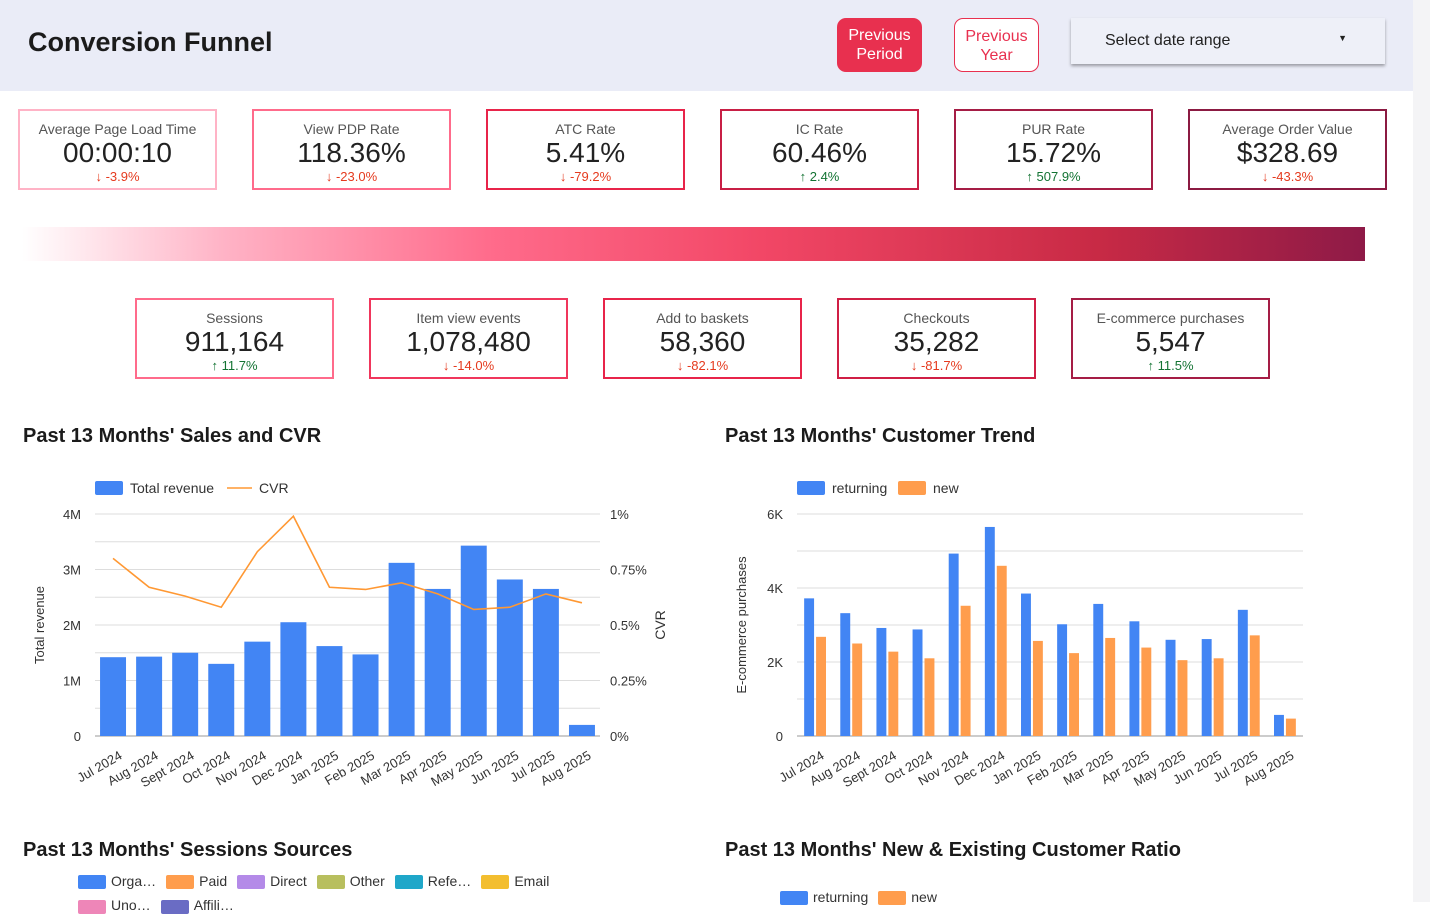 The width and height of the screenshot is (1430, 914). What do you see at coordinates (1176, 365) in the screenshot?
I see `kpi-delta-value: 11.5%` at bounding box center [1176, 365].